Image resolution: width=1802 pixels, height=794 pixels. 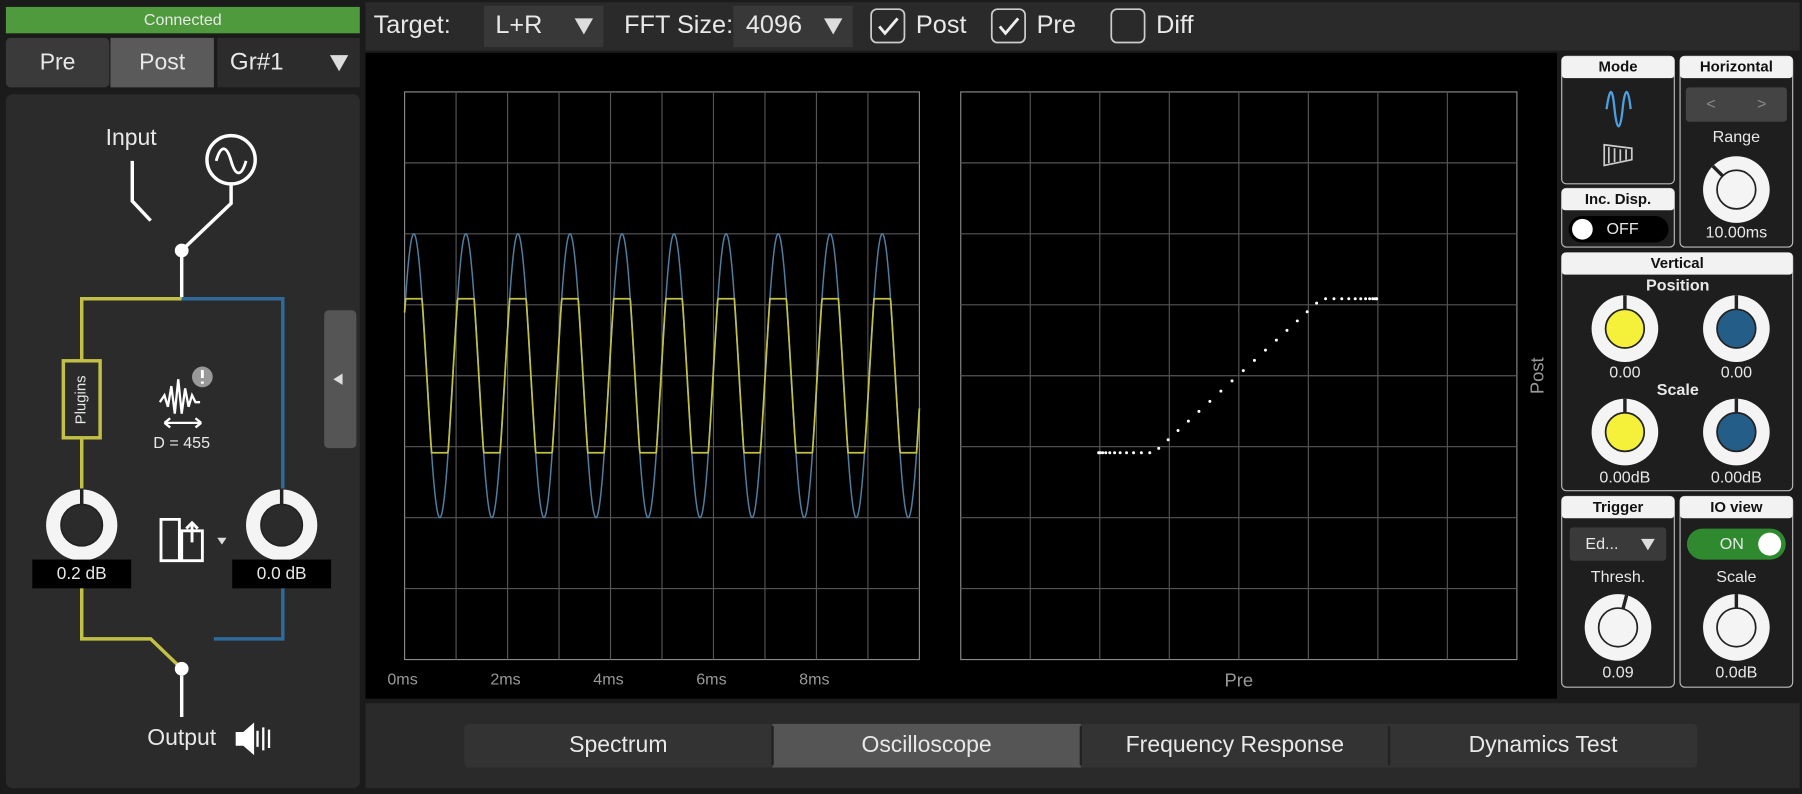 I want to click on time-label: 4ms, so click(x=608, y=679).